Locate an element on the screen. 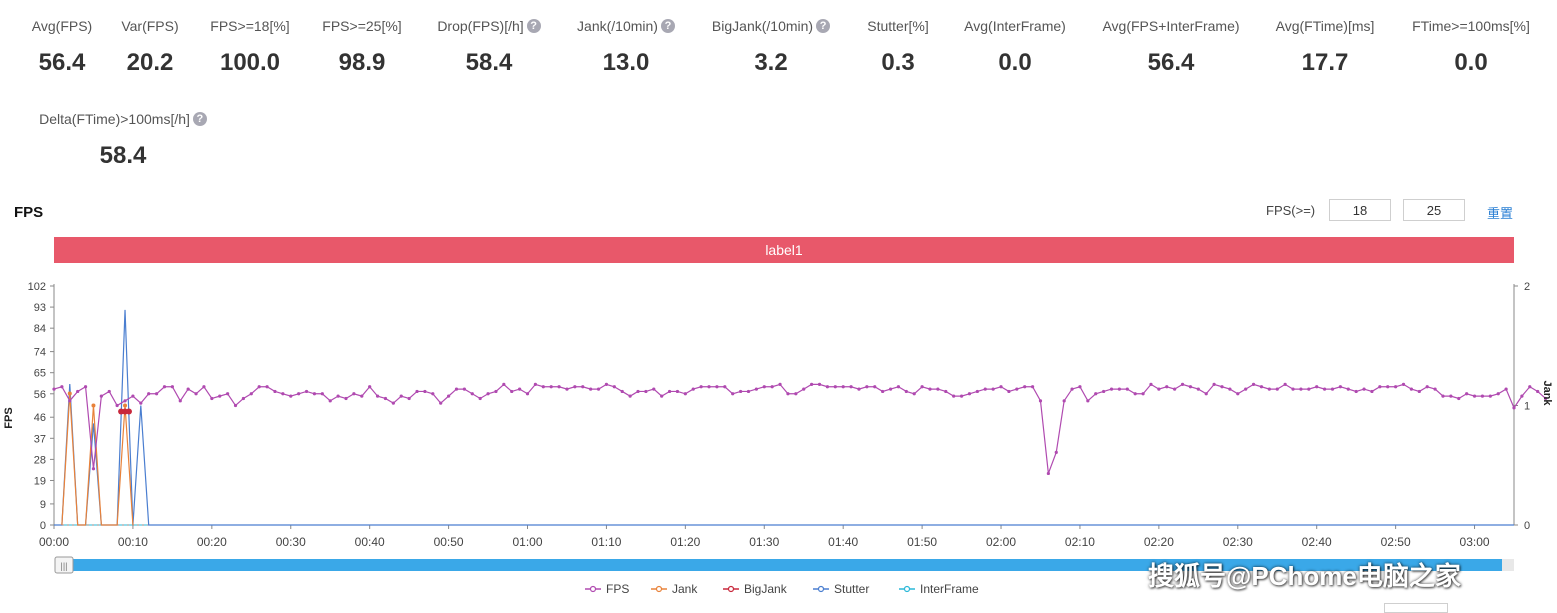 The height and width of the screenshot is (613, 1557). x-tick-label: 01:40 is located at coordinates (843, 542).